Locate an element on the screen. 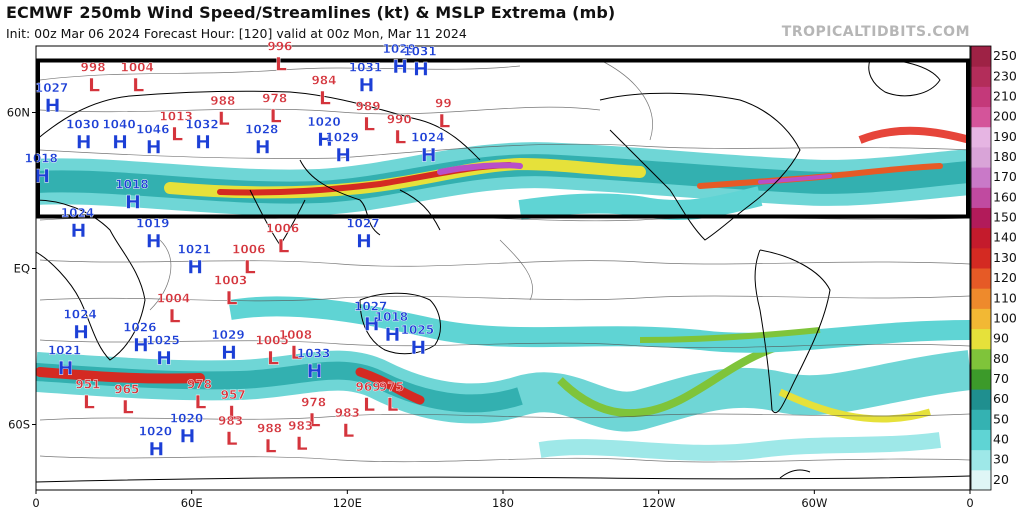  colorbar-label: 230 is located at coordinates (1005, 75).